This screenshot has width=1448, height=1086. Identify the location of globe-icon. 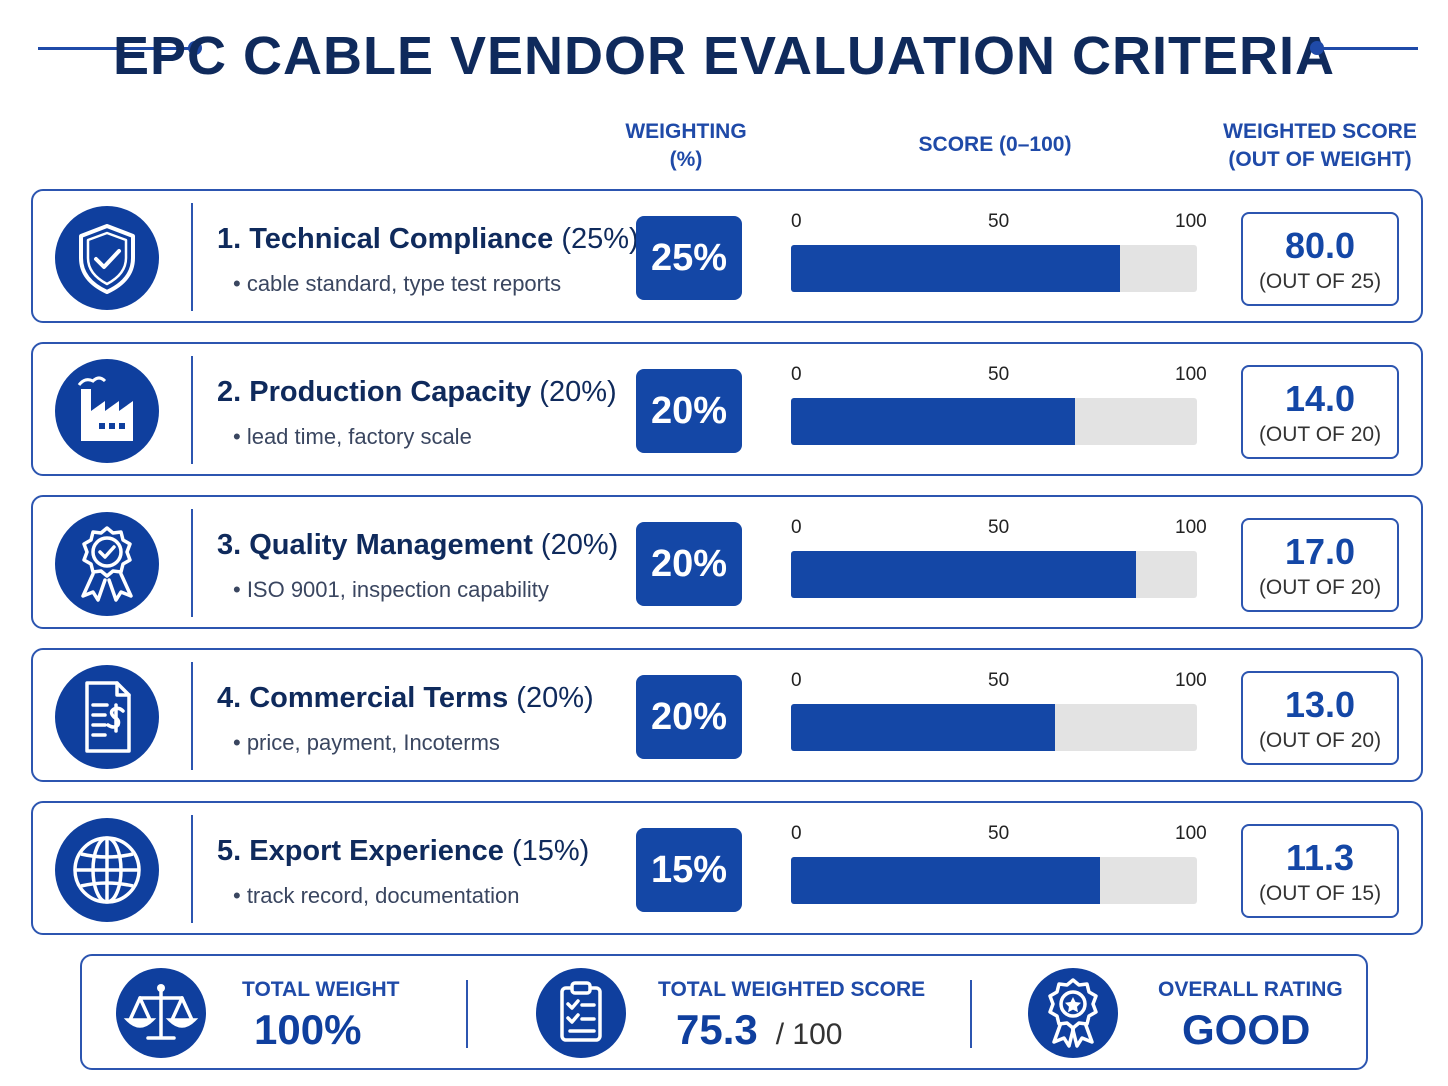
(107, 870).